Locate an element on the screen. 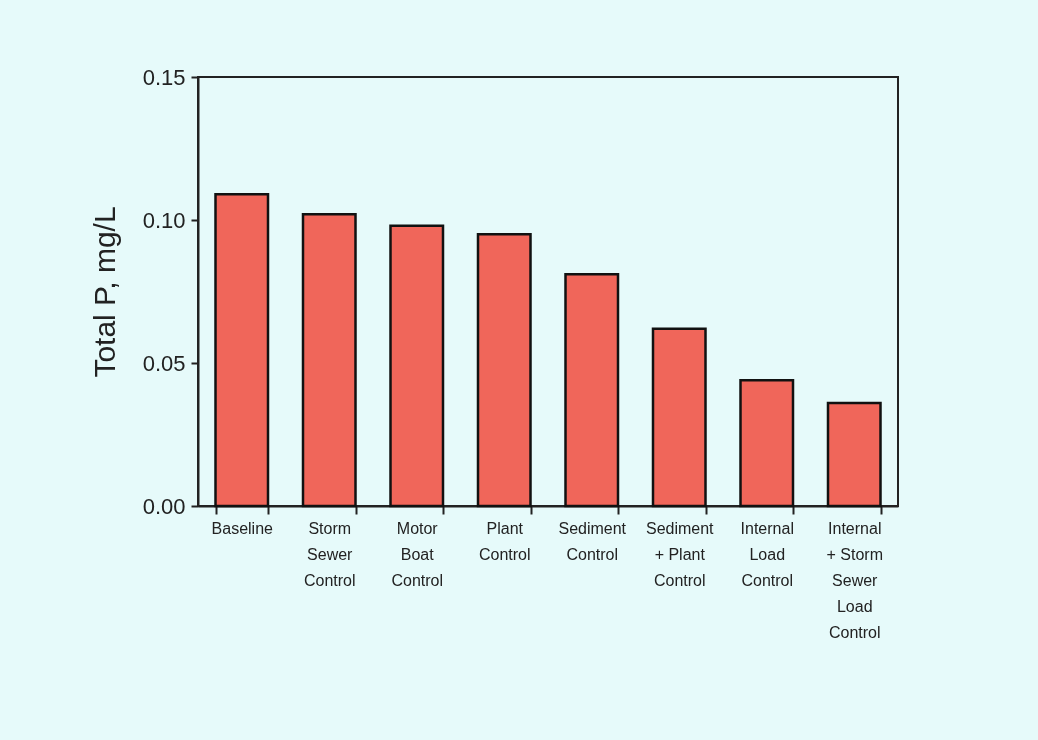  y-tick-label: 0.15 is located at coordinates (164, 77).